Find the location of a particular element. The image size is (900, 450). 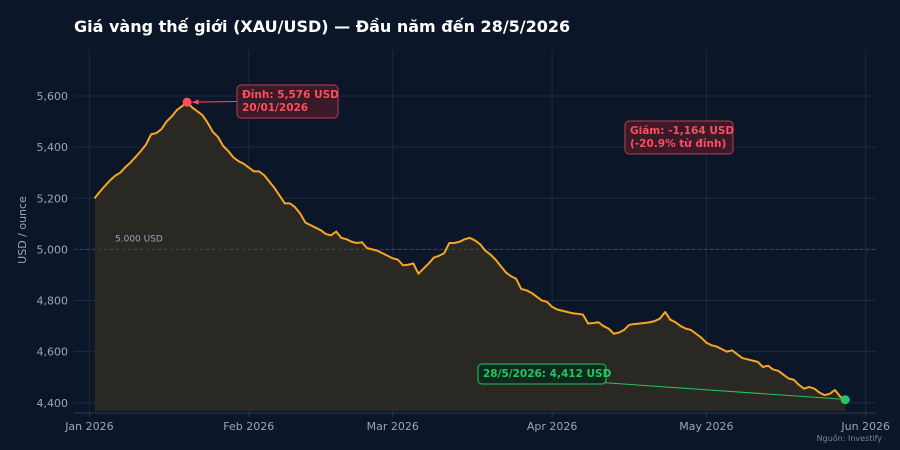

annotation-text: (-20.9% từ đỉnh) is located at coordinates (678, 144).